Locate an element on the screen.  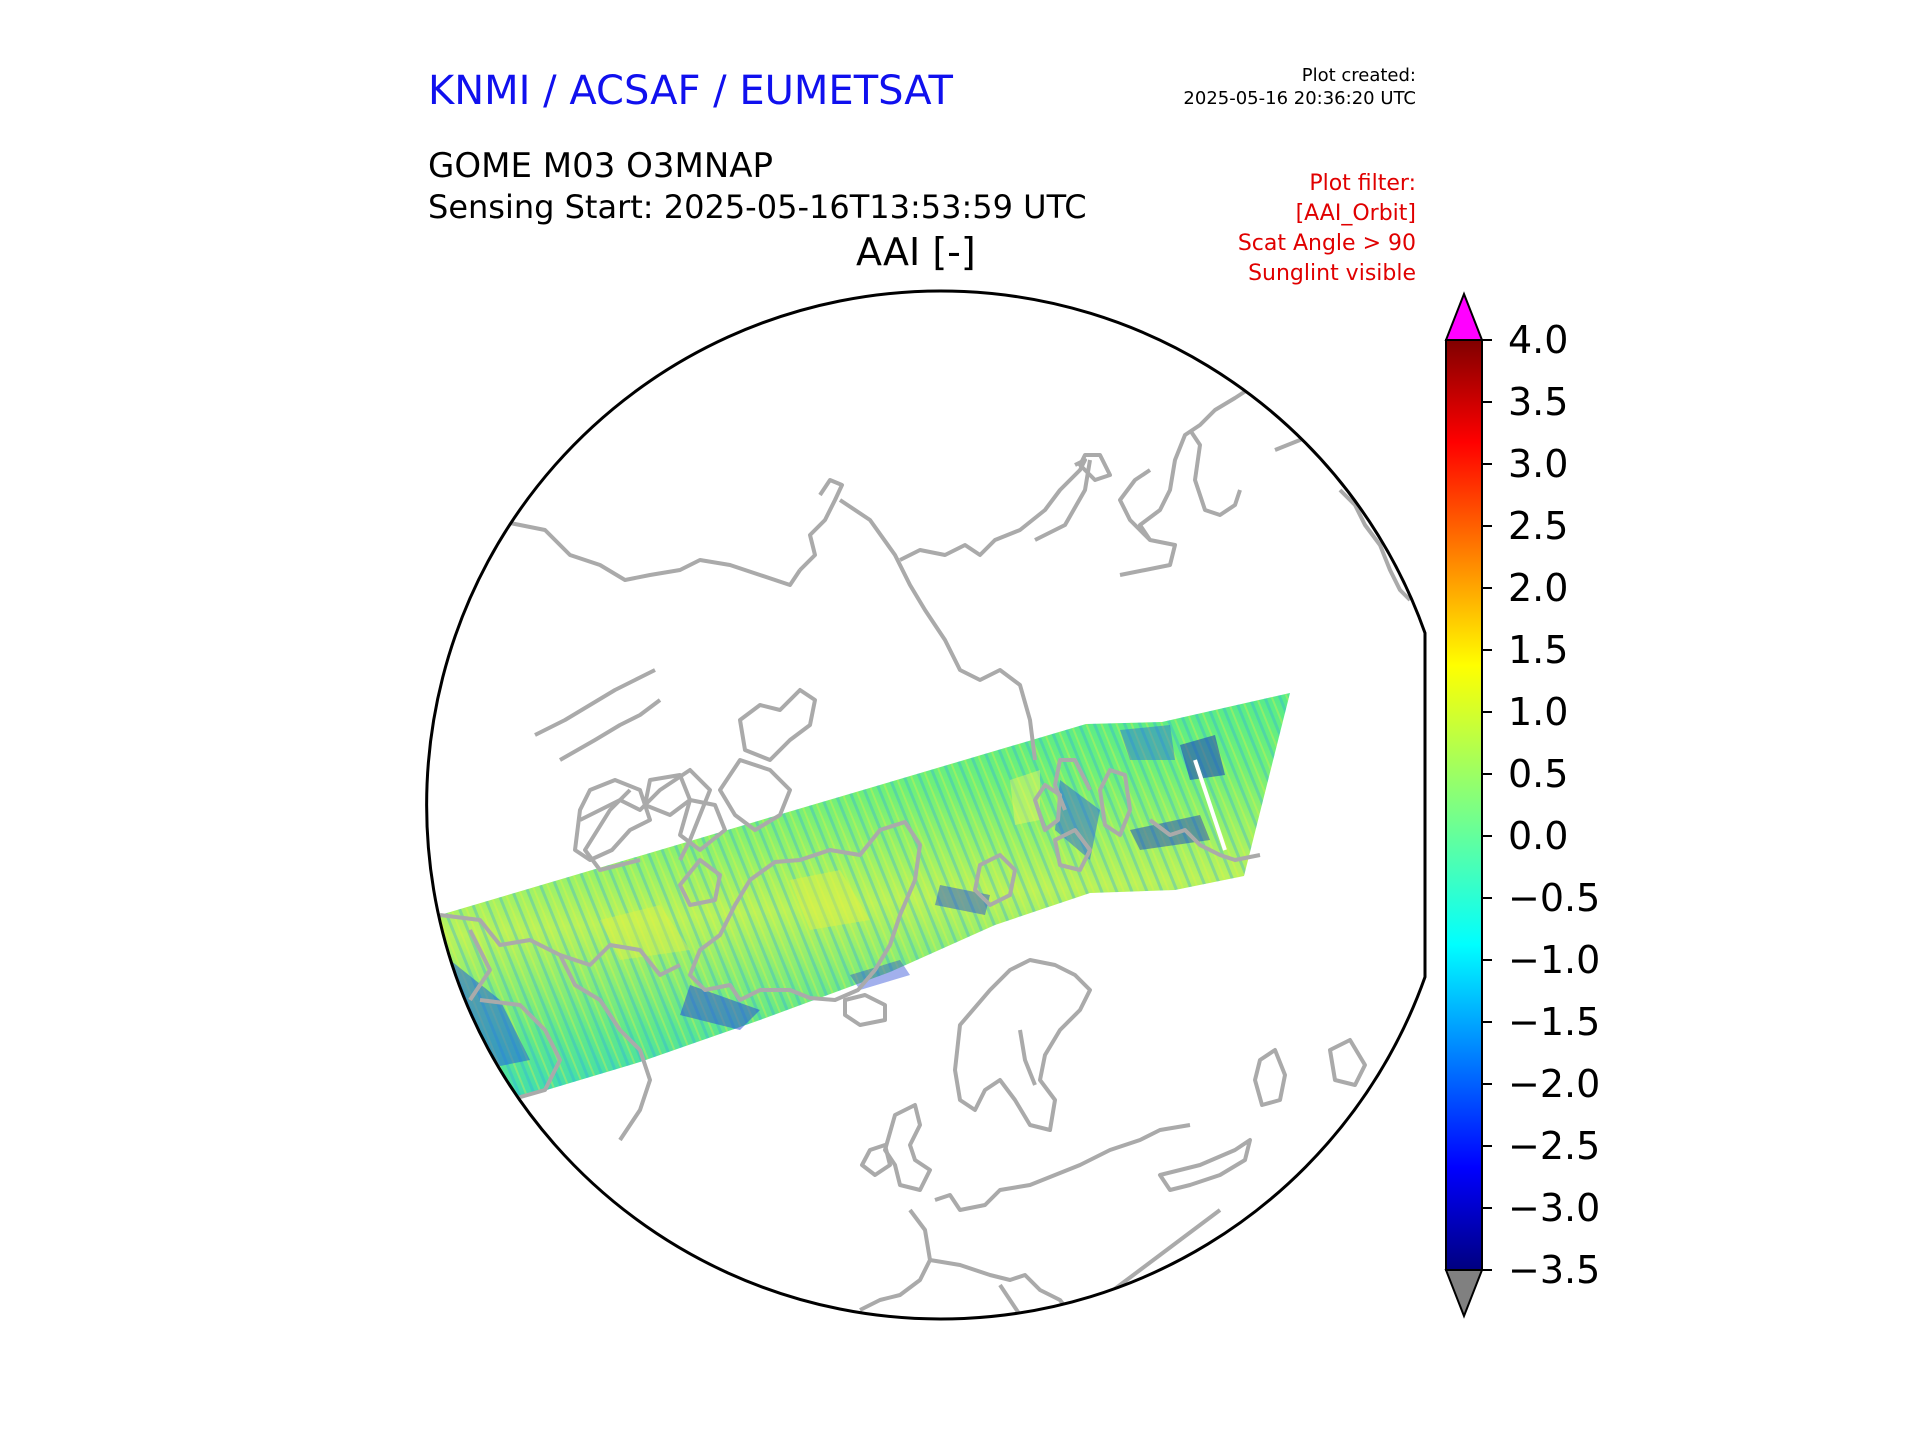
plot-created-time: 2025-05-16 20:36:20 UTC is located at coordinates (1299, 98).